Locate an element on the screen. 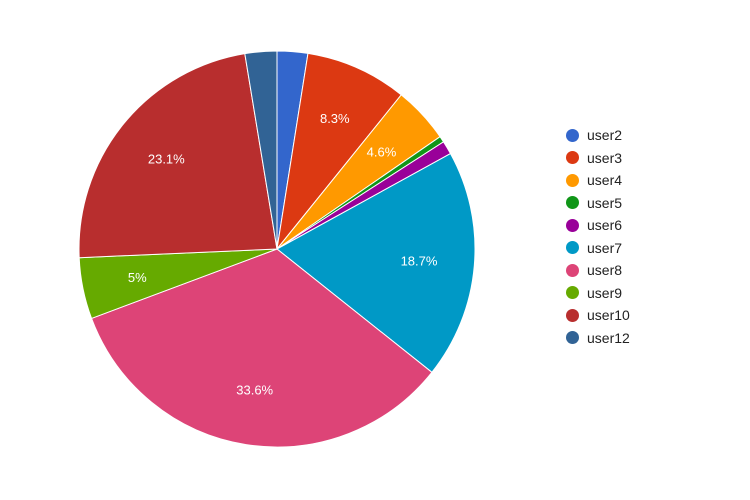  legend-item-user6: user6 is located at coordinates (598, 225).